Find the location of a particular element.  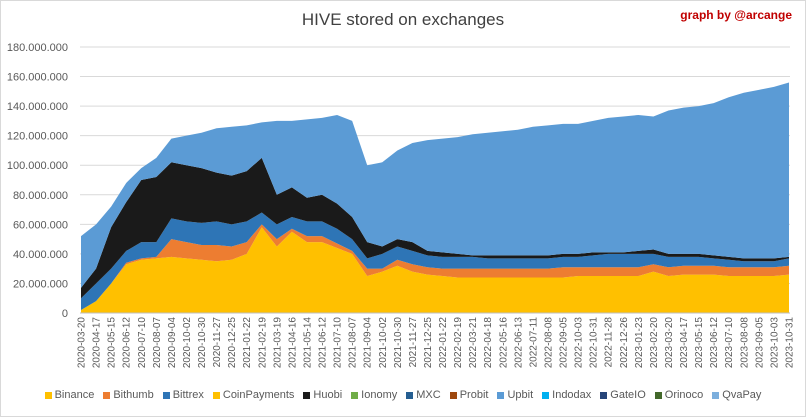

x-tick-label: 2023-10-03 is located at coordinates (774, 343).